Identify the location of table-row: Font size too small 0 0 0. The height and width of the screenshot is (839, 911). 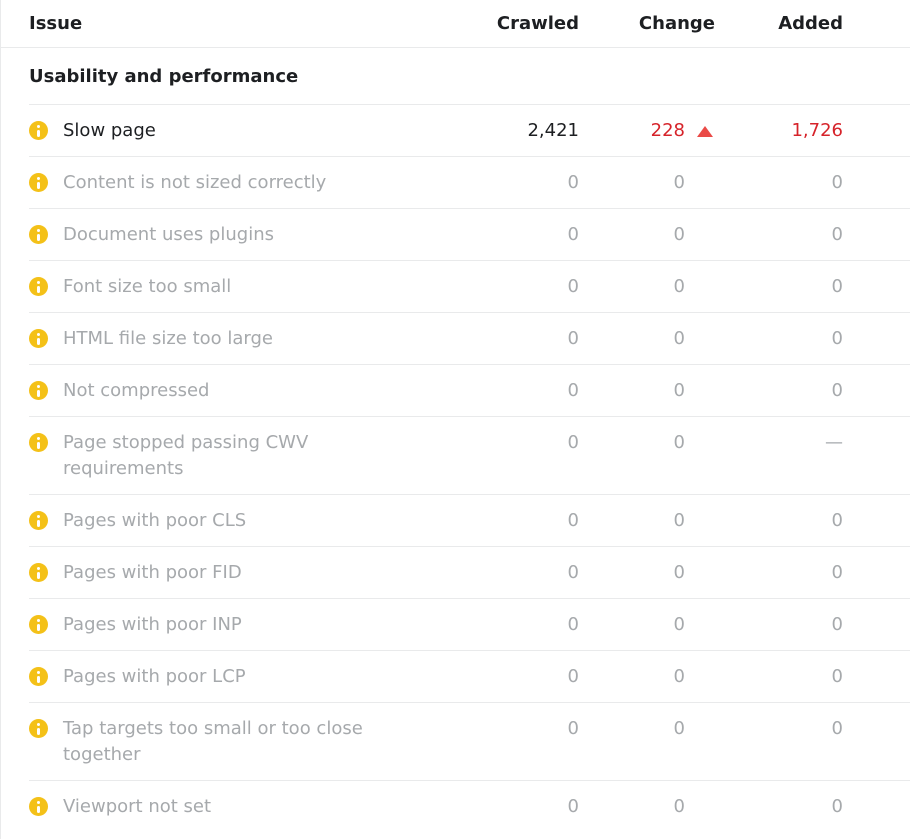
(455, 287).